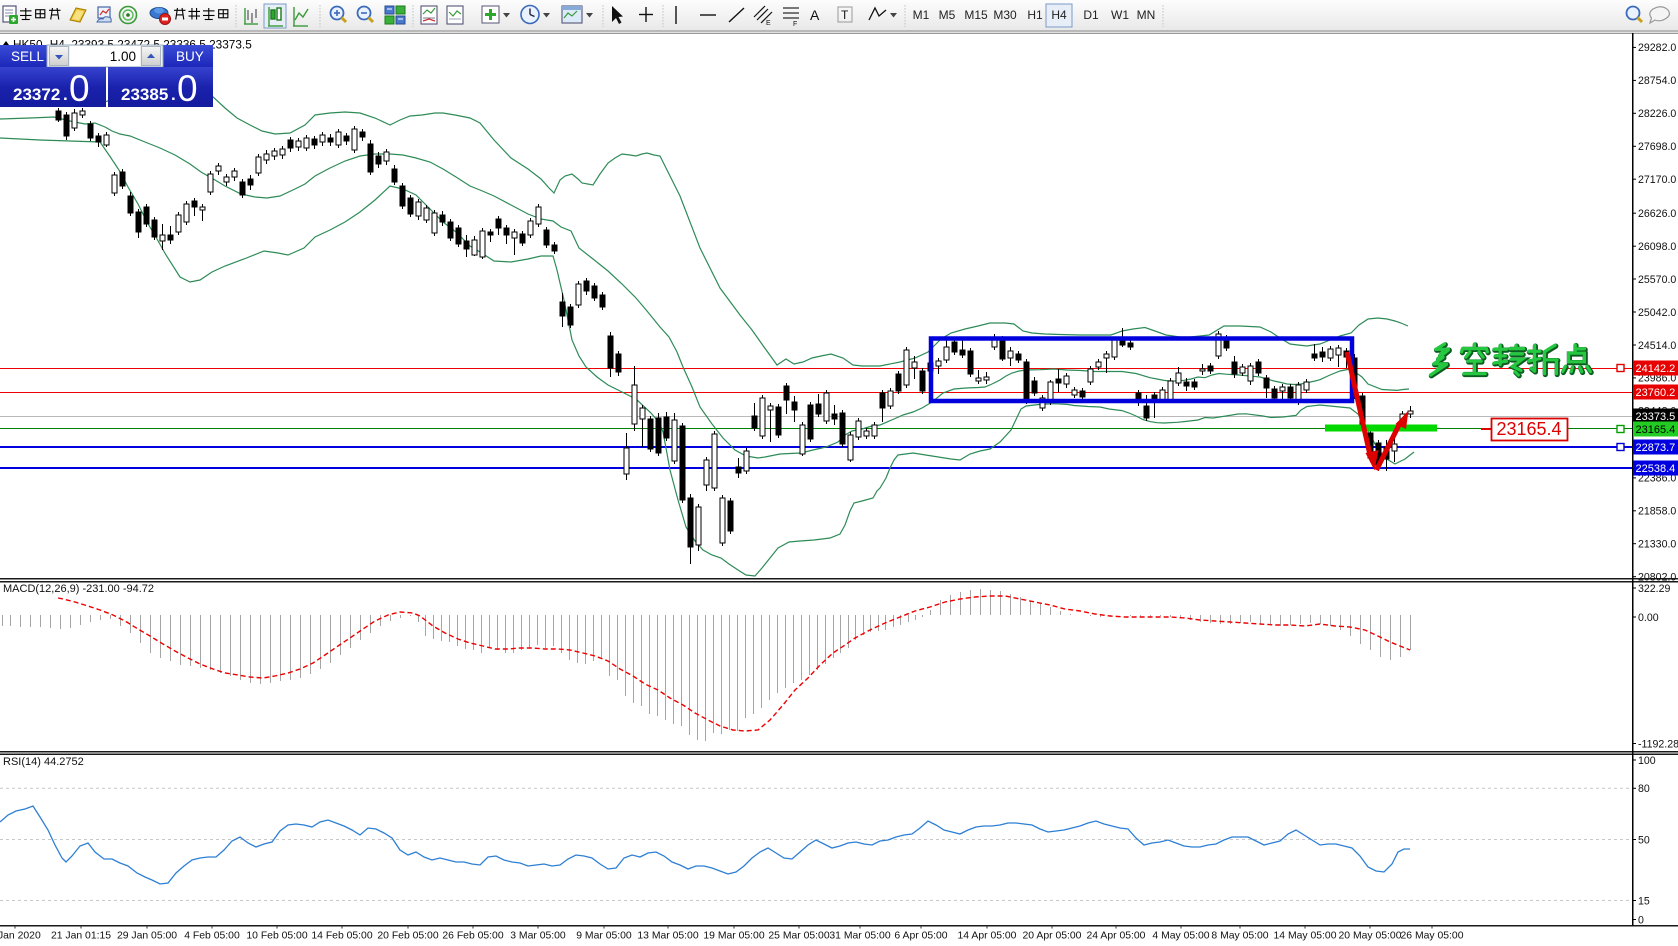  I want to click on svg-text: 21 Jan 01:15, so click(81, 936).